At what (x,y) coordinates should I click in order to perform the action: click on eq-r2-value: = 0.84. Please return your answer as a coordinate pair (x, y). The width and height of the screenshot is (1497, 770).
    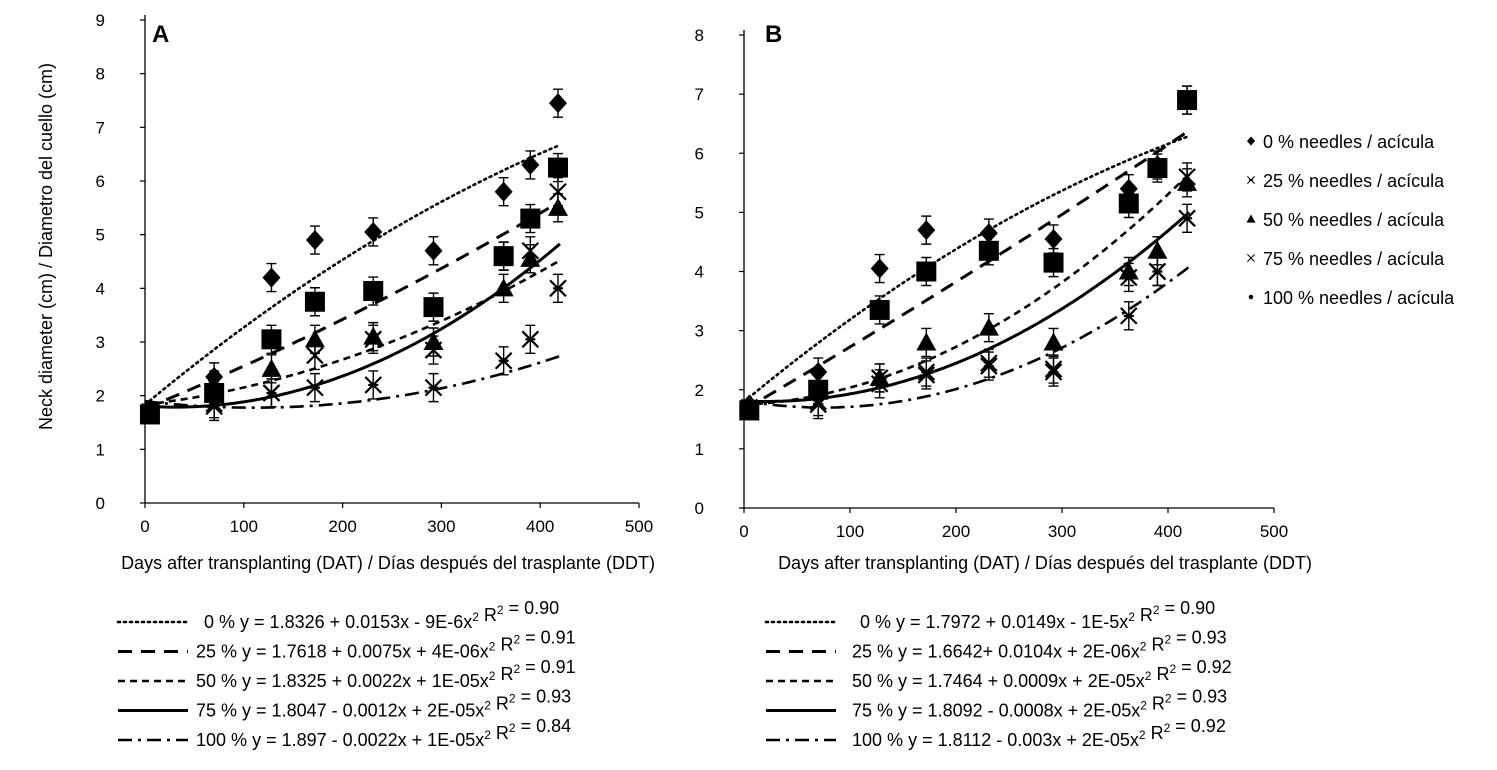
    Looking at the image, I should click on (544, 726).